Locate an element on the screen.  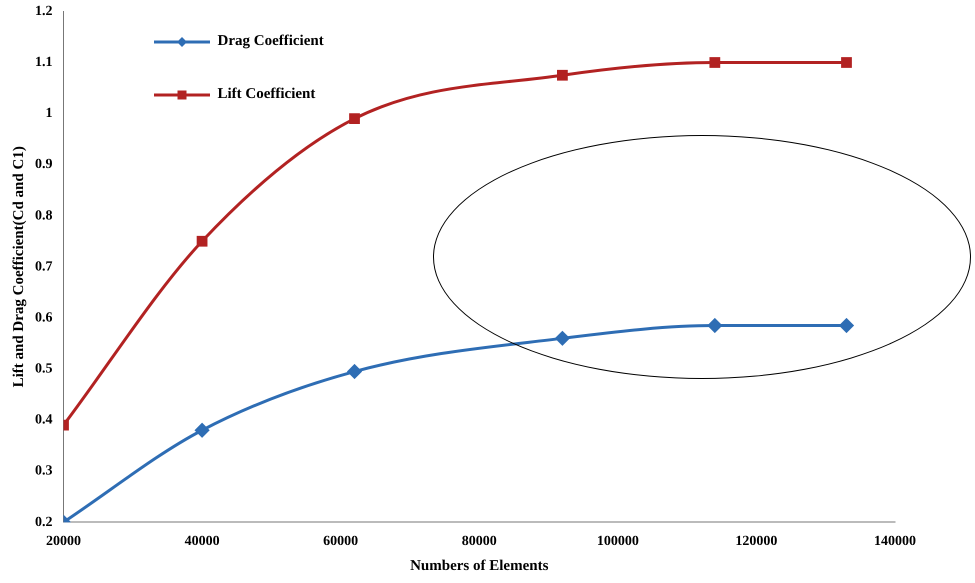
legend-label: Lift Coefficient is located at coordinates (267, 95).